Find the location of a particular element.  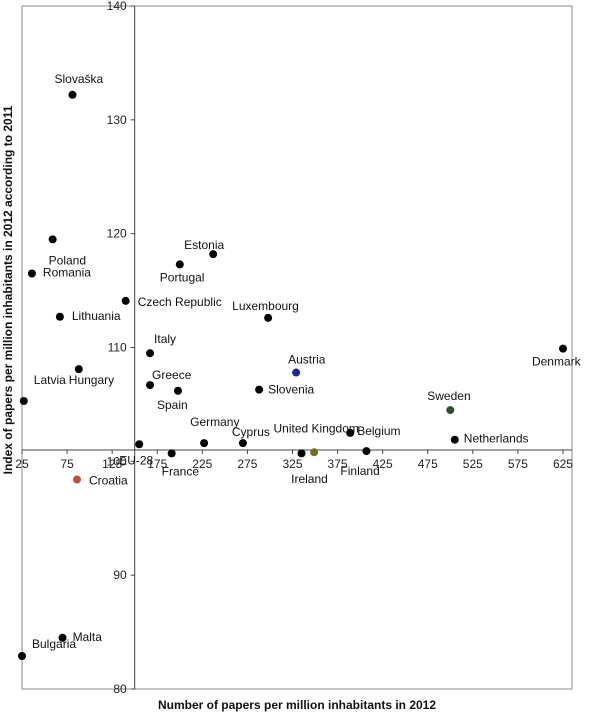

point-label-croatia: Croatia is located at coordinates (108, 481).